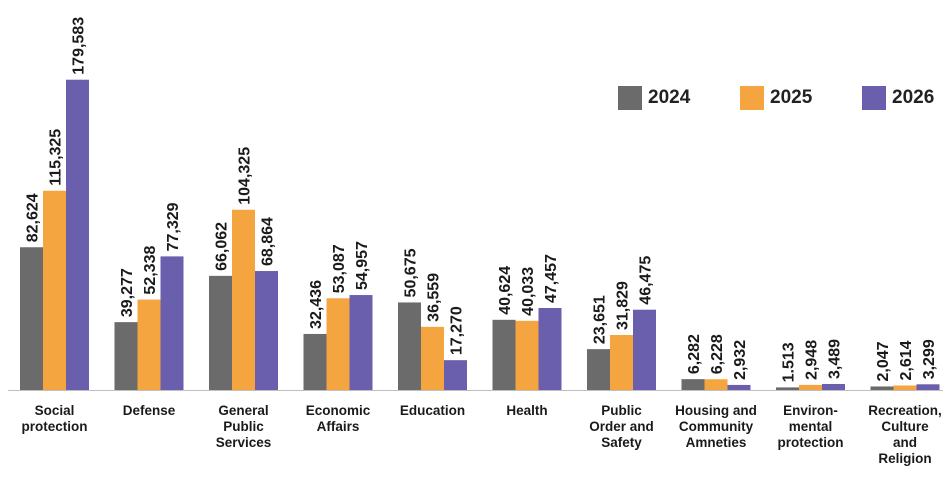 Image resolution: width=951 pixels, height=478 pixels. What do you see at coordinates (338, 418) in the screenshot?
I see `category-label-3: Economic Affairs` at bounding box center [338, 418].